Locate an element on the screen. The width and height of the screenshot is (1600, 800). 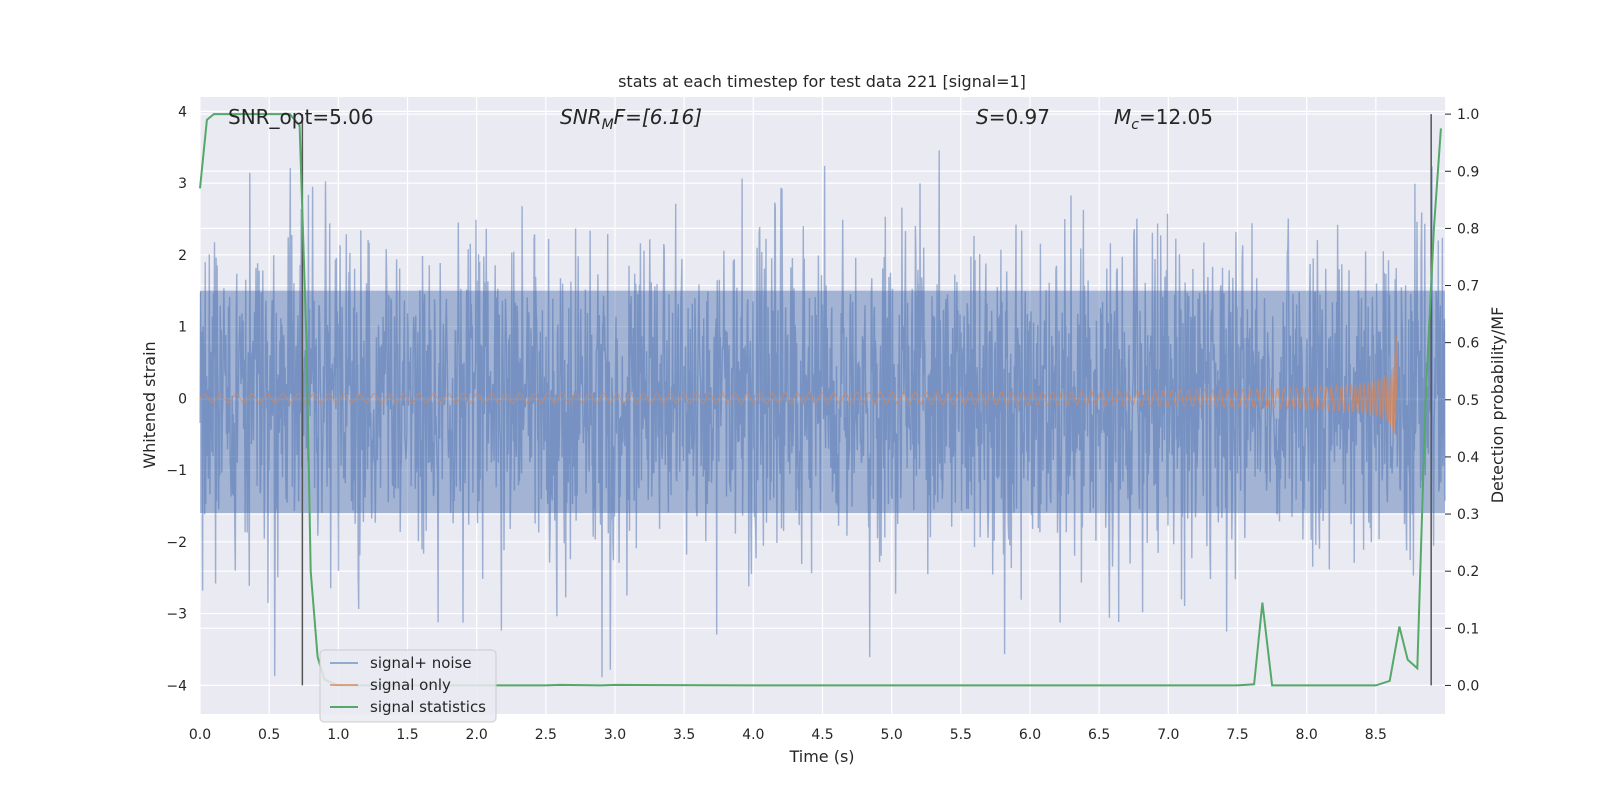
snr-mf-subscript: M is located at coordinates (608, 125).